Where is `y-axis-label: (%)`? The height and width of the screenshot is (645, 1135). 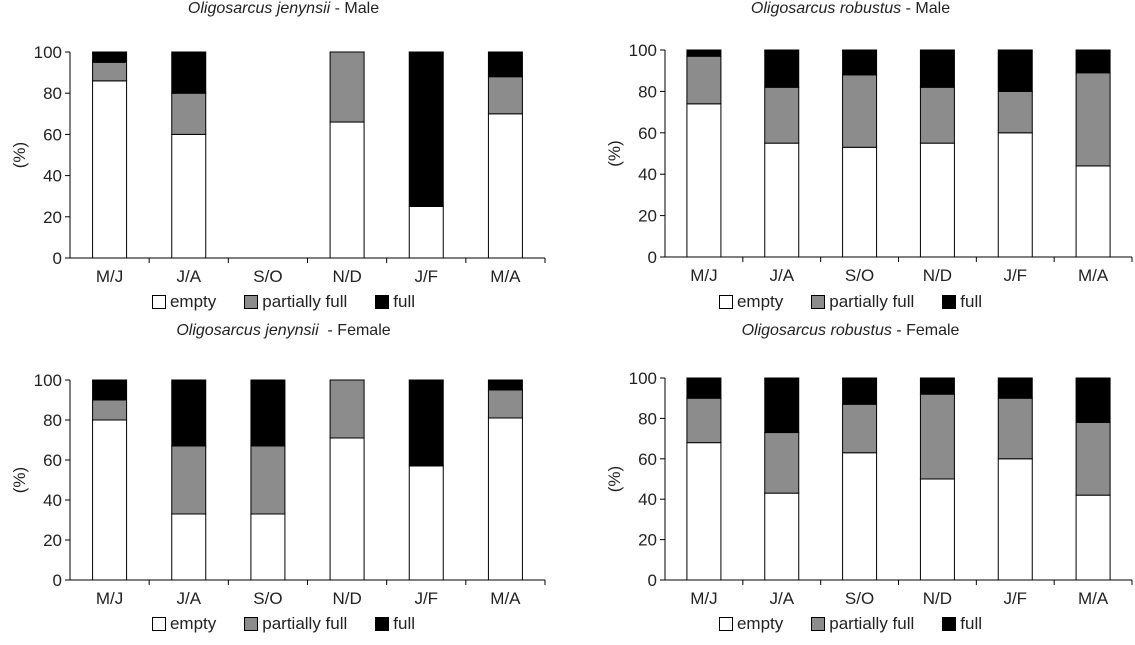
y-axis-label: (%) is located at coordinates (614, 153).